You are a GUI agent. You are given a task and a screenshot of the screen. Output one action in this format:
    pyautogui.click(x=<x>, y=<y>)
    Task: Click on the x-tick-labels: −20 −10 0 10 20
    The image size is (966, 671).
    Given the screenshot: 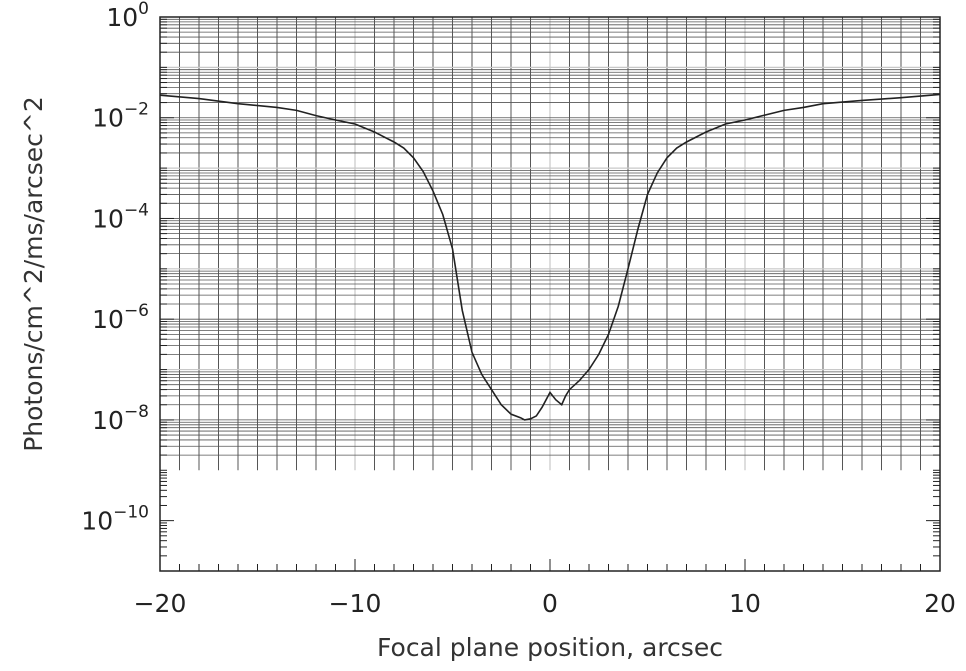 What is the action you would take?
    pyautogui.click(x=545, y=603)
    